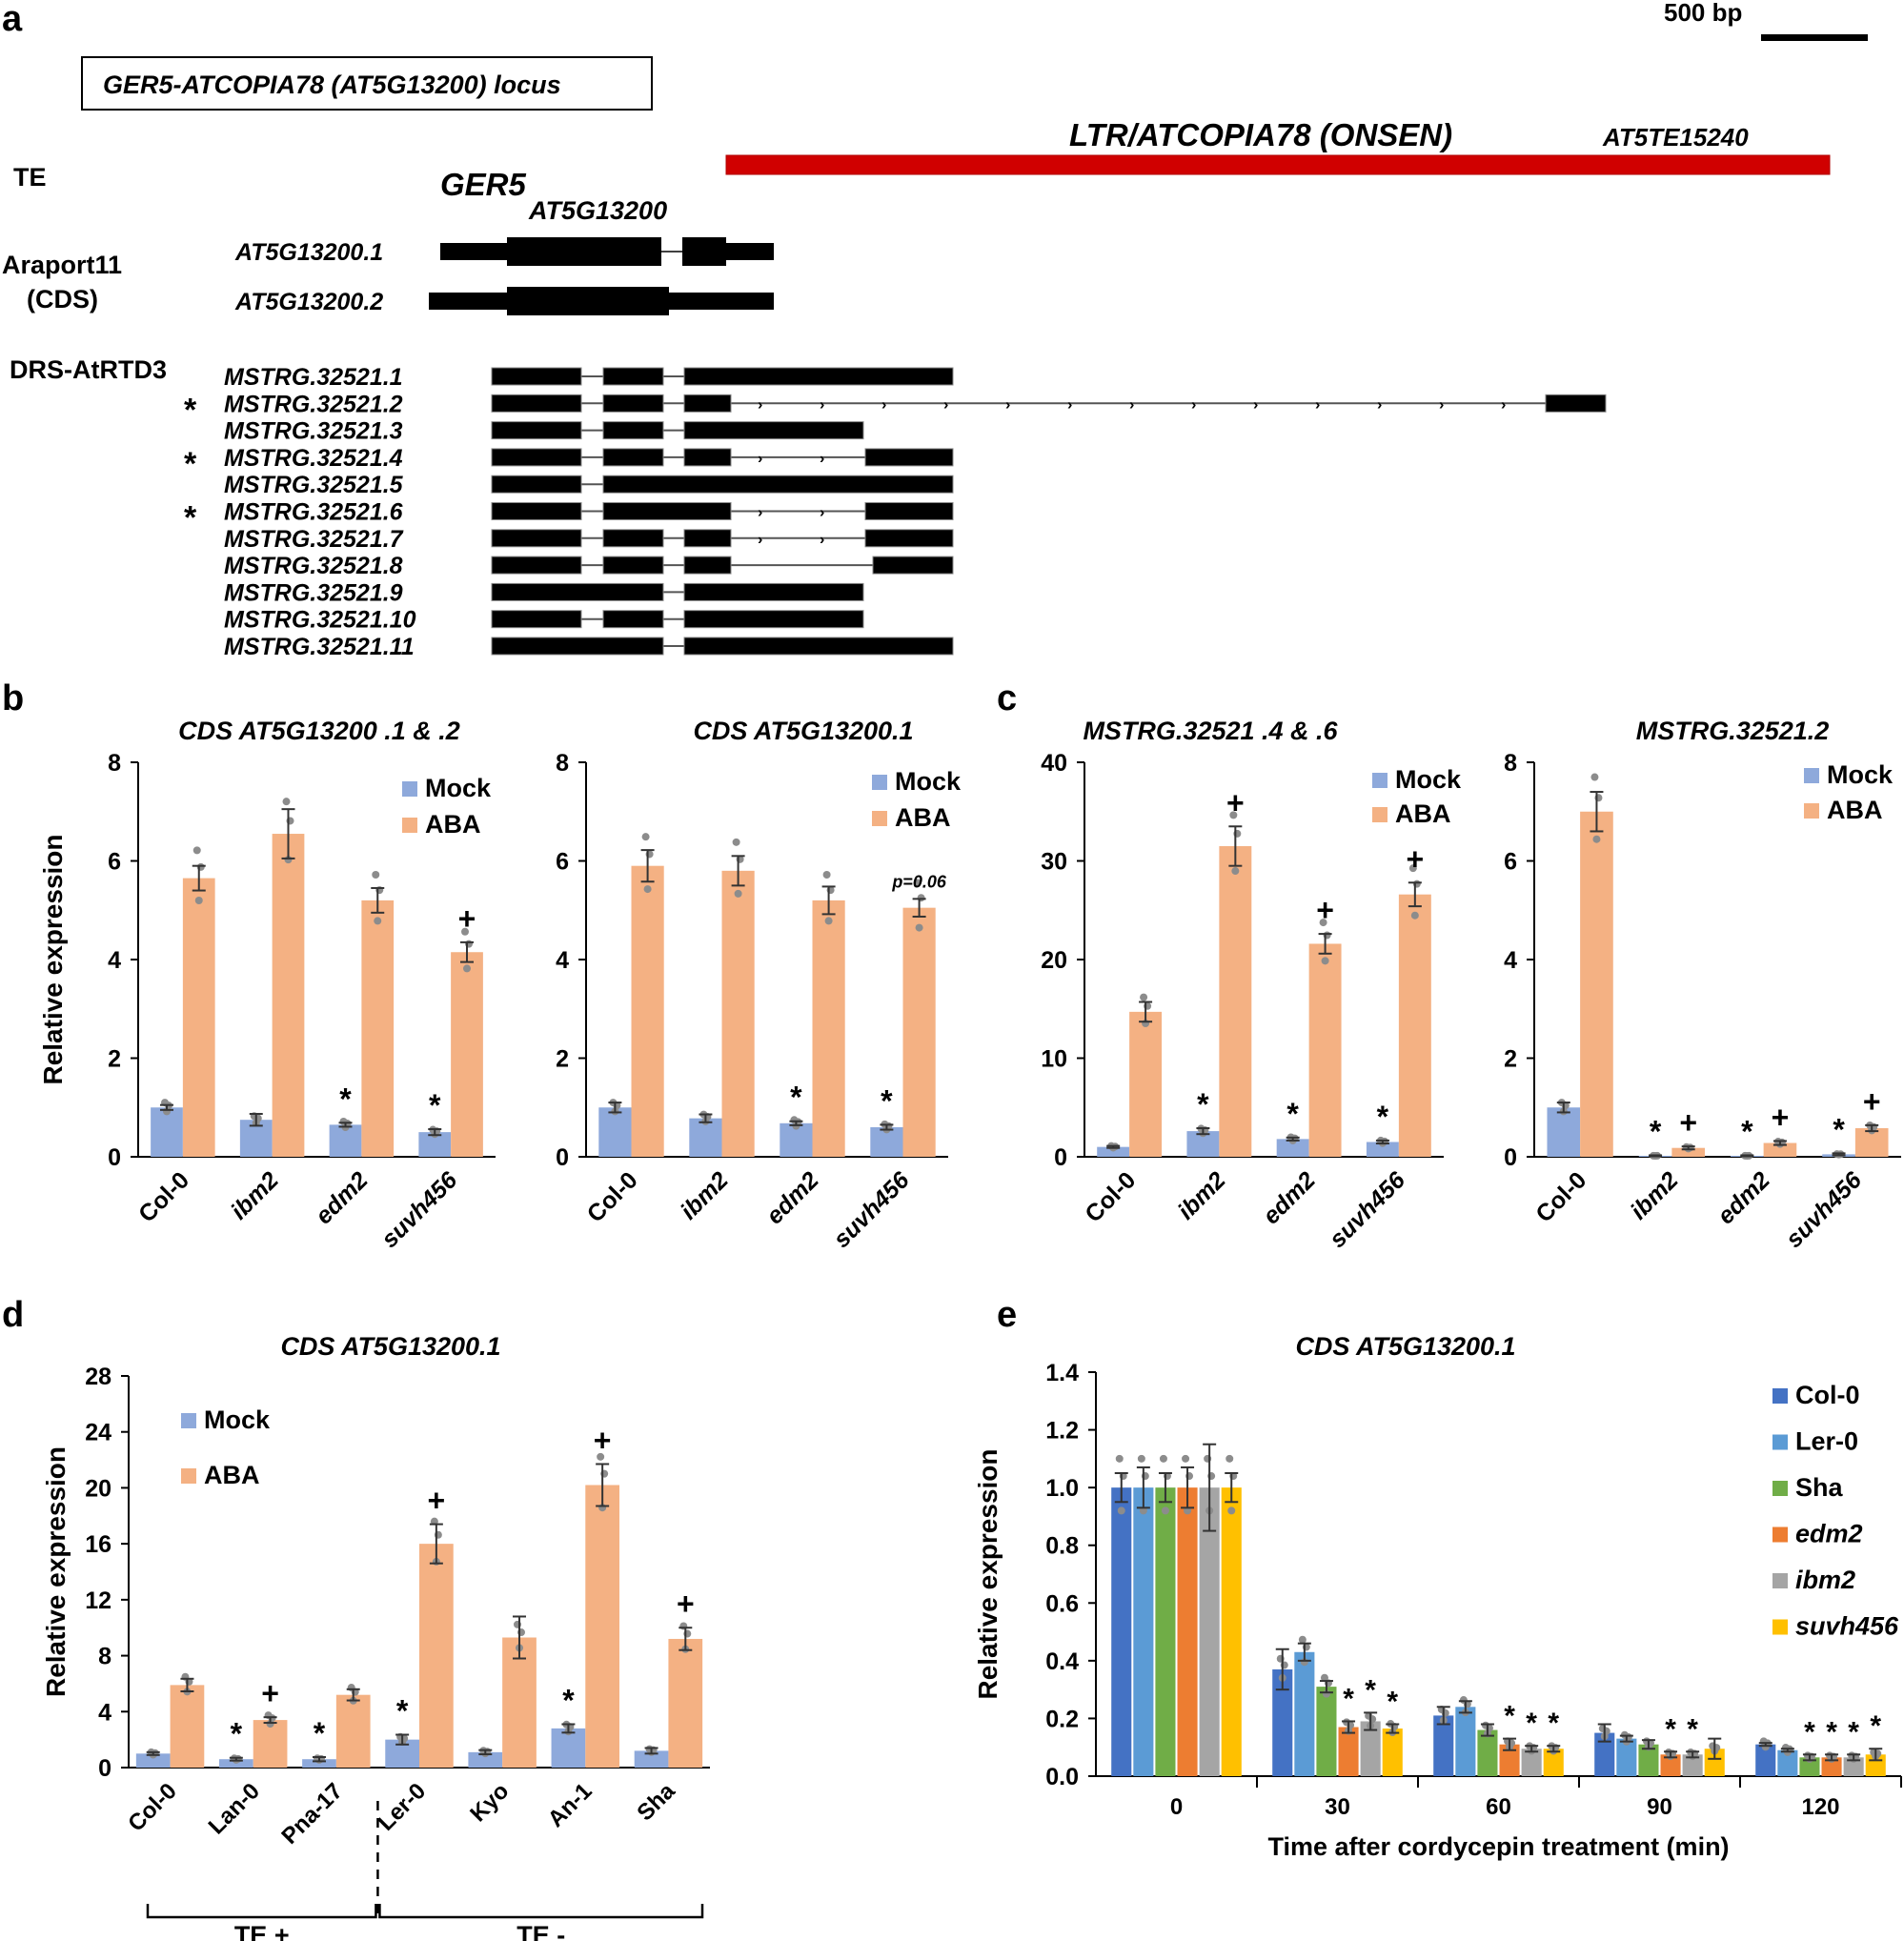 Image resolution: width=1904 pixels, height=1941 pixels. Describe the element at coordinates (453, 824) in the screenshot. I see `legend-label: ABA` at that location.